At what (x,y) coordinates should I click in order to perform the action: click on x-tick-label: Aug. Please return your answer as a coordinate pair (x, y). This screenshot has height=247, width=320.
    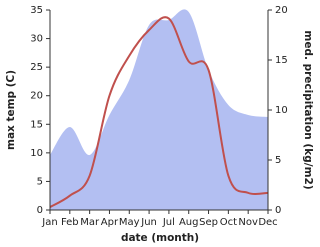
    Looking at the image, I should click on (189, 222).